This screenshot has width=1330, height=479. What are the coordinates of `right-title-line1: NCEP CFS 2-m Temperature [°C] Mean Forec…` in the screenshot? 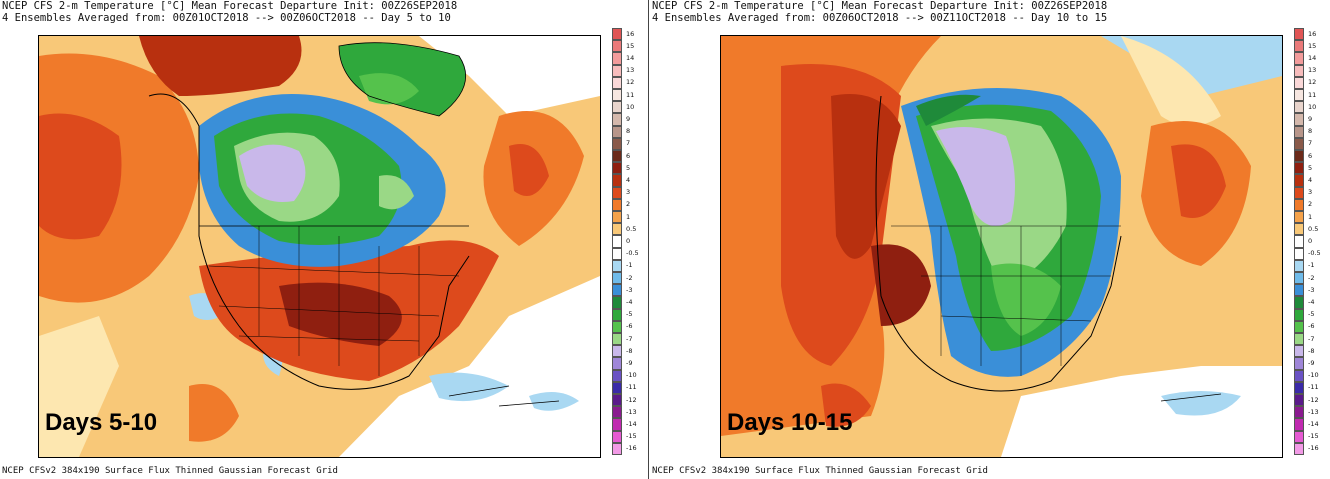 It's located at (880, 6).